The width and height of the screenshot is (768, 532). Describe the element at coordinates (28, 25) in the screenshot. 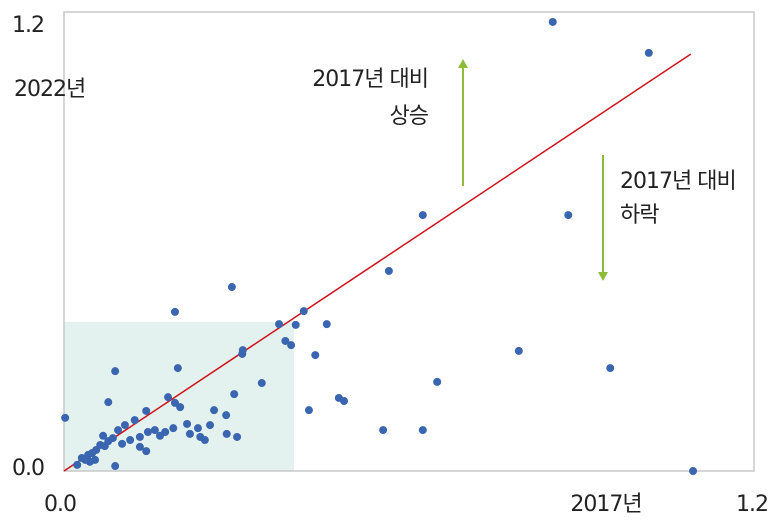

I see `y-tick-label: 1.2` at that location.